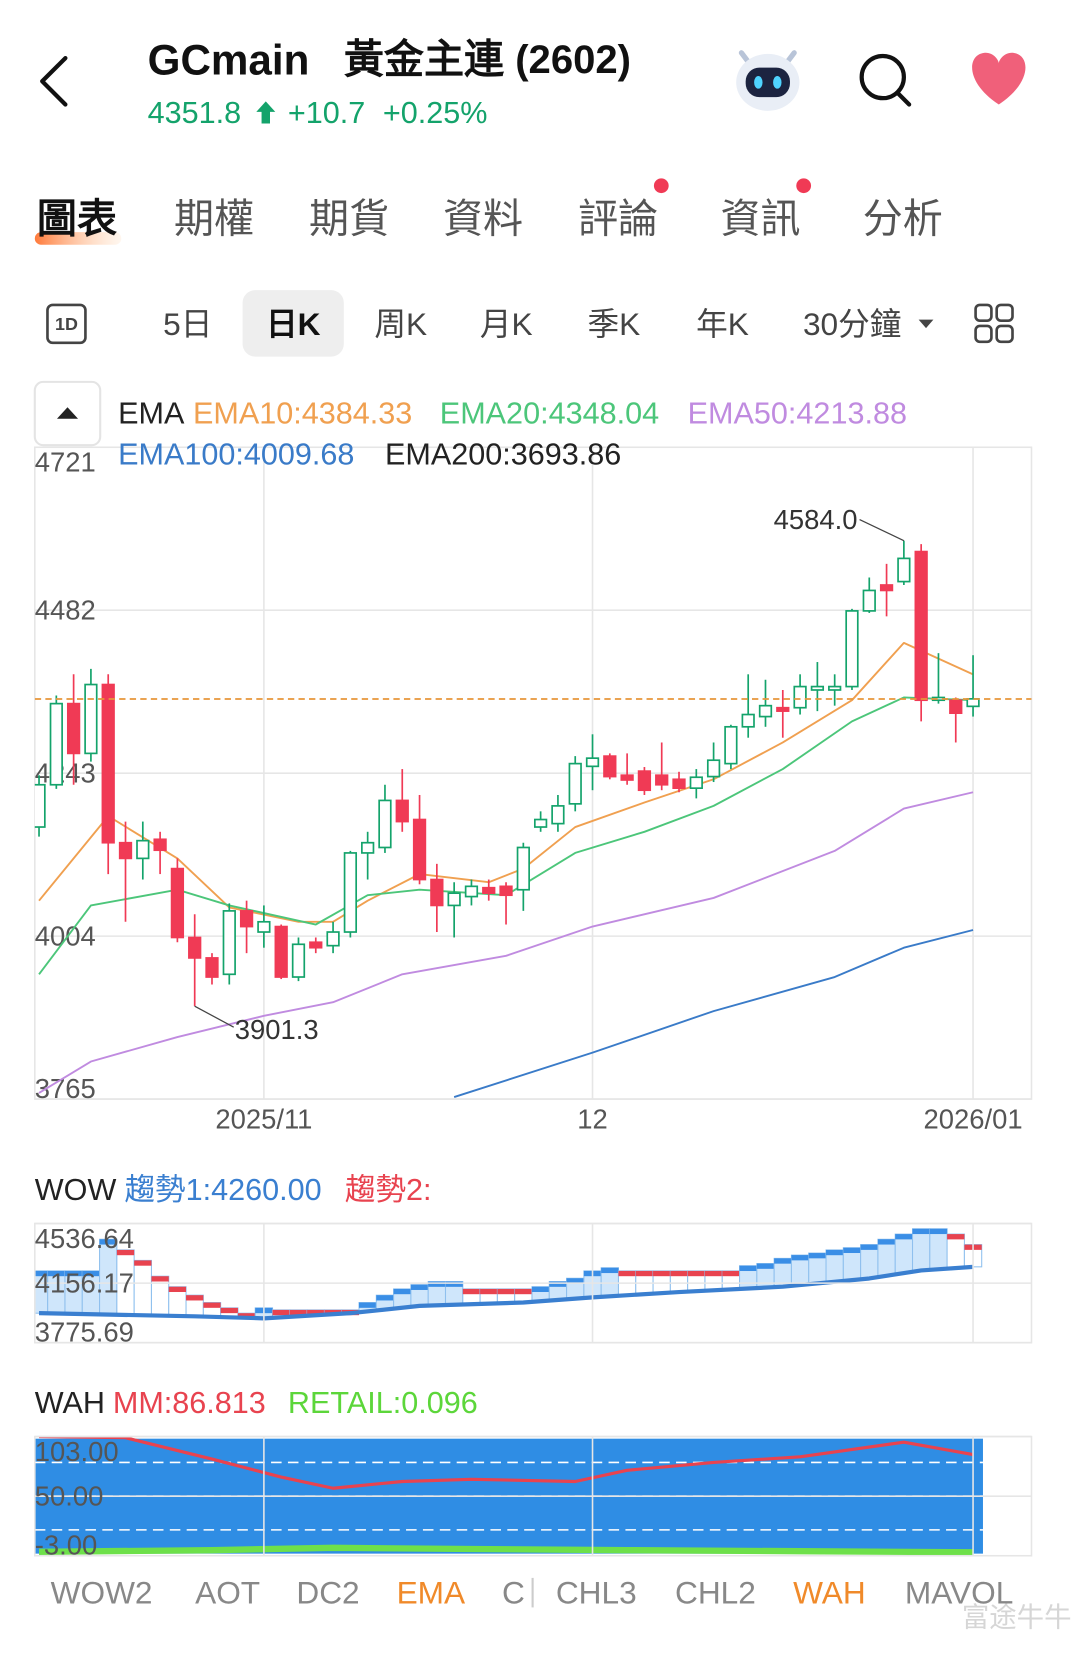 This screenshot has width=1080, height=1675. What do you see at coordinates (852, 324) in the screenshot?
I see `period: 30分鐘` at bounding box center [852, 324].